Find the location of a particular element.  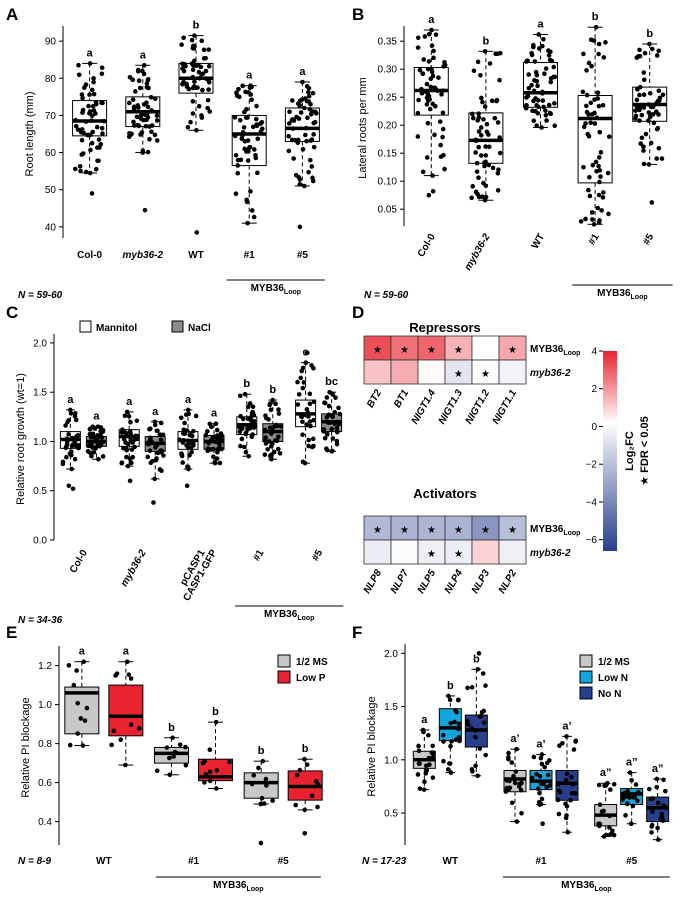

panel-letter: C is located at coordinates (12, 312).